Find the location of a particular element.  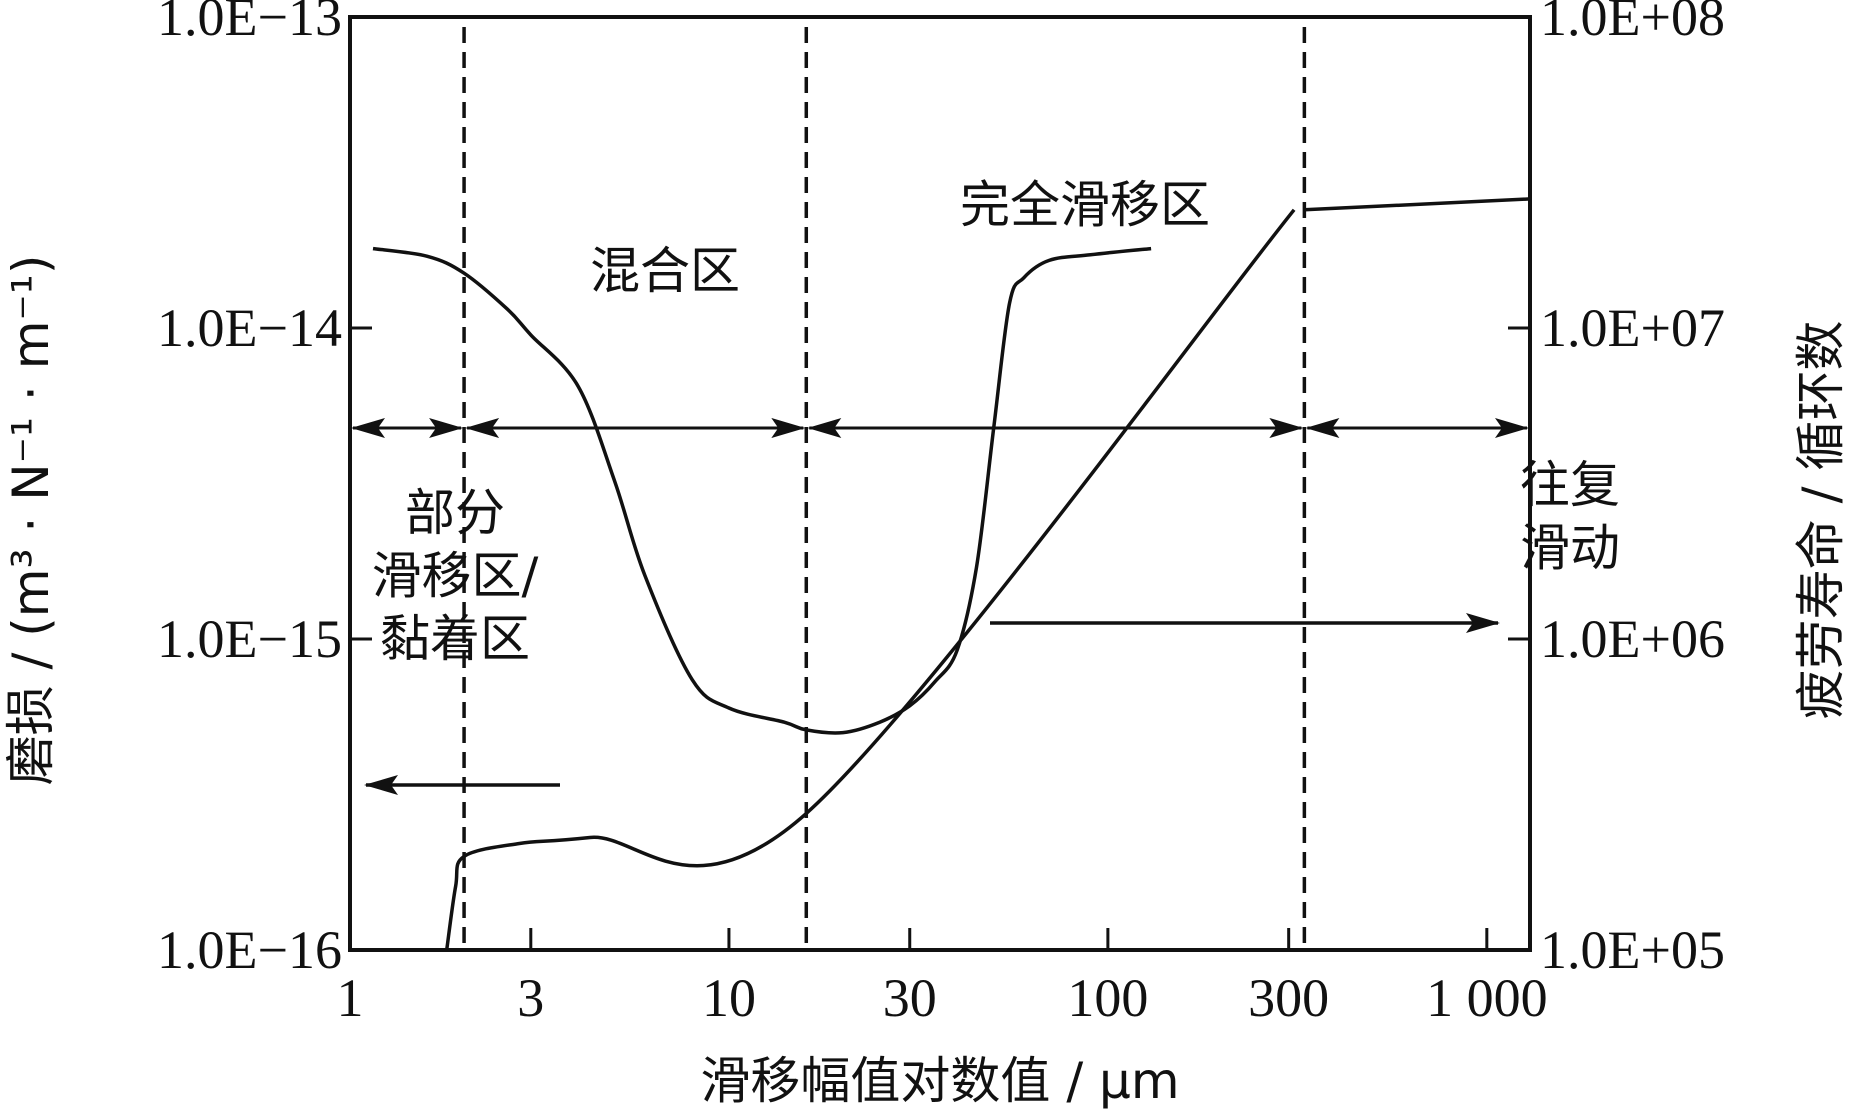

region-label: 黏着区 is located at coordinates (455, 639).